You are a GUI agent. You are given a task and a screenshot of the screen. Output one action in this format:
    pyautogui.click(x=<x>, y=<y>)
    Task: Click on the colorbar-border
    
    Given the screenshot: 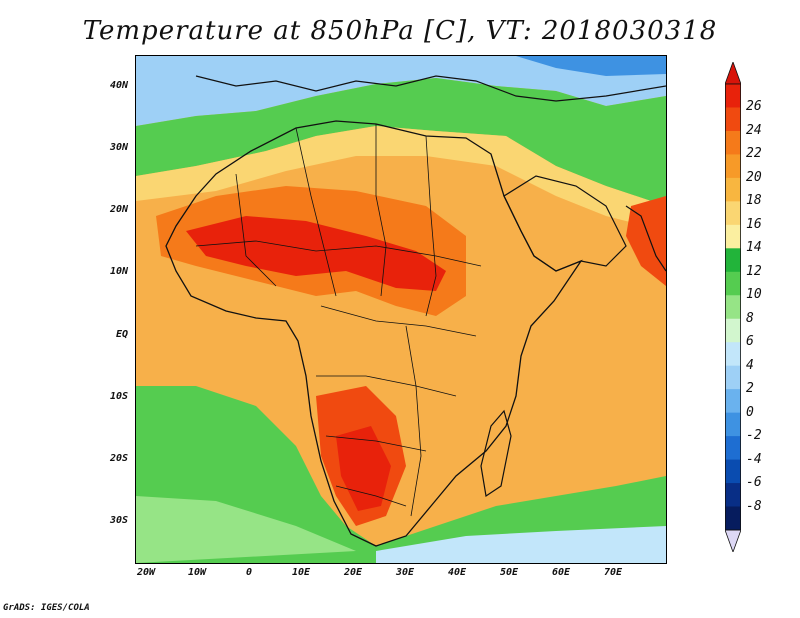 What is the action you would take?
    pyautogui.click(x=733, y=307)
    